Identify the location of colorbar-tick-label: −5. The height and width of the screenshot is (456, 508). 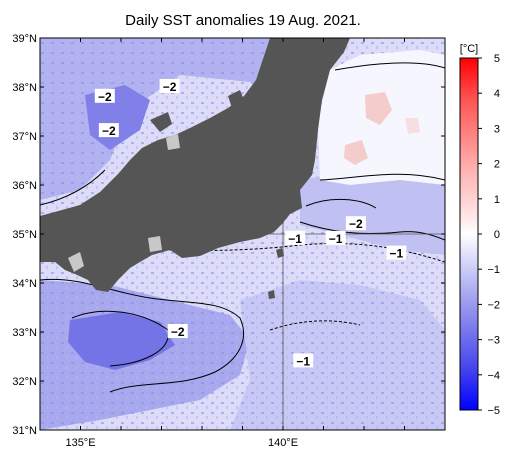
(493, 411).